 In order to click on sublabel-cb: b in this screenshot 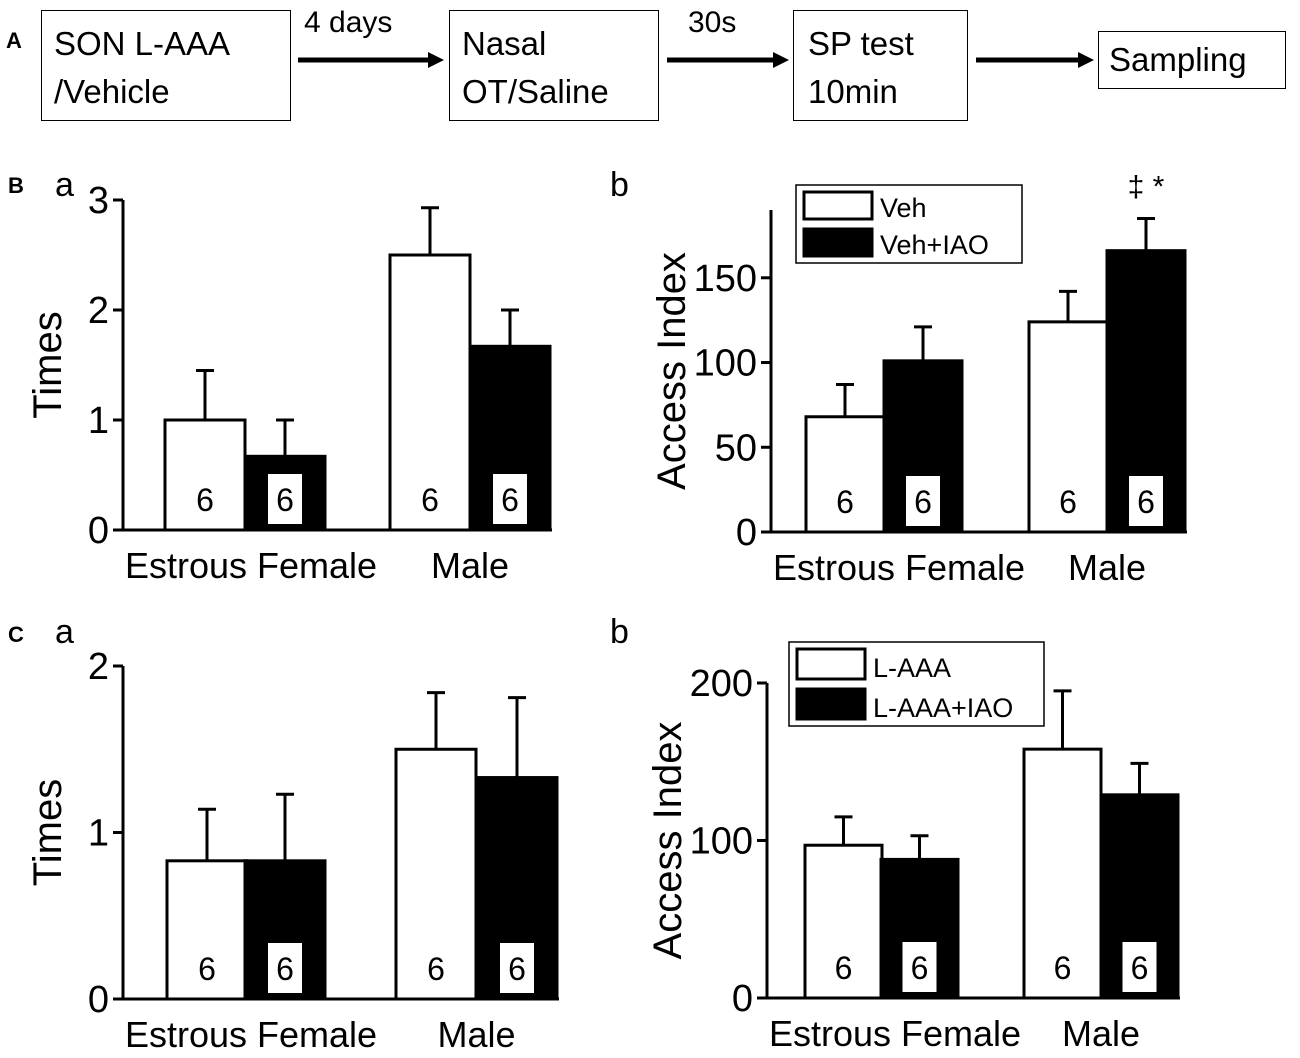, I will do `click(619, 632)`.